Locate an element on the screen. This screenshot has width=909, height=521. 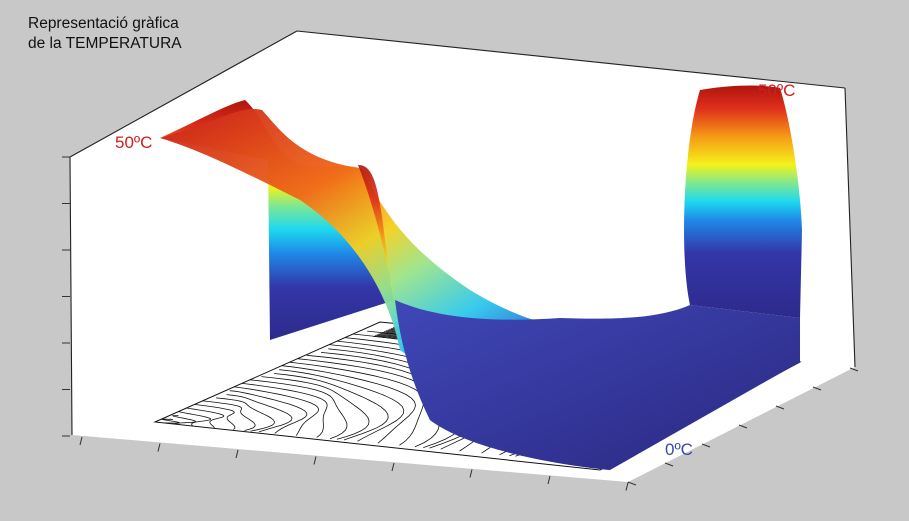
right-wall-surface is located at coordinates (743, 201).